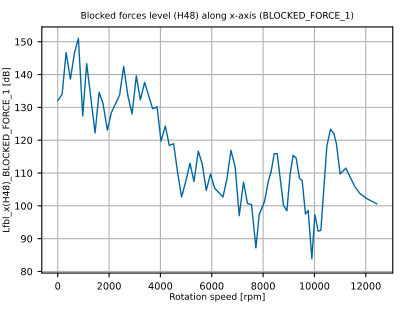 The image size is (402, 310). What do you see at coordinates (109, 286) in the screenshot?
I see `x-tick-label: 2000` at bounding box center [109, 286].